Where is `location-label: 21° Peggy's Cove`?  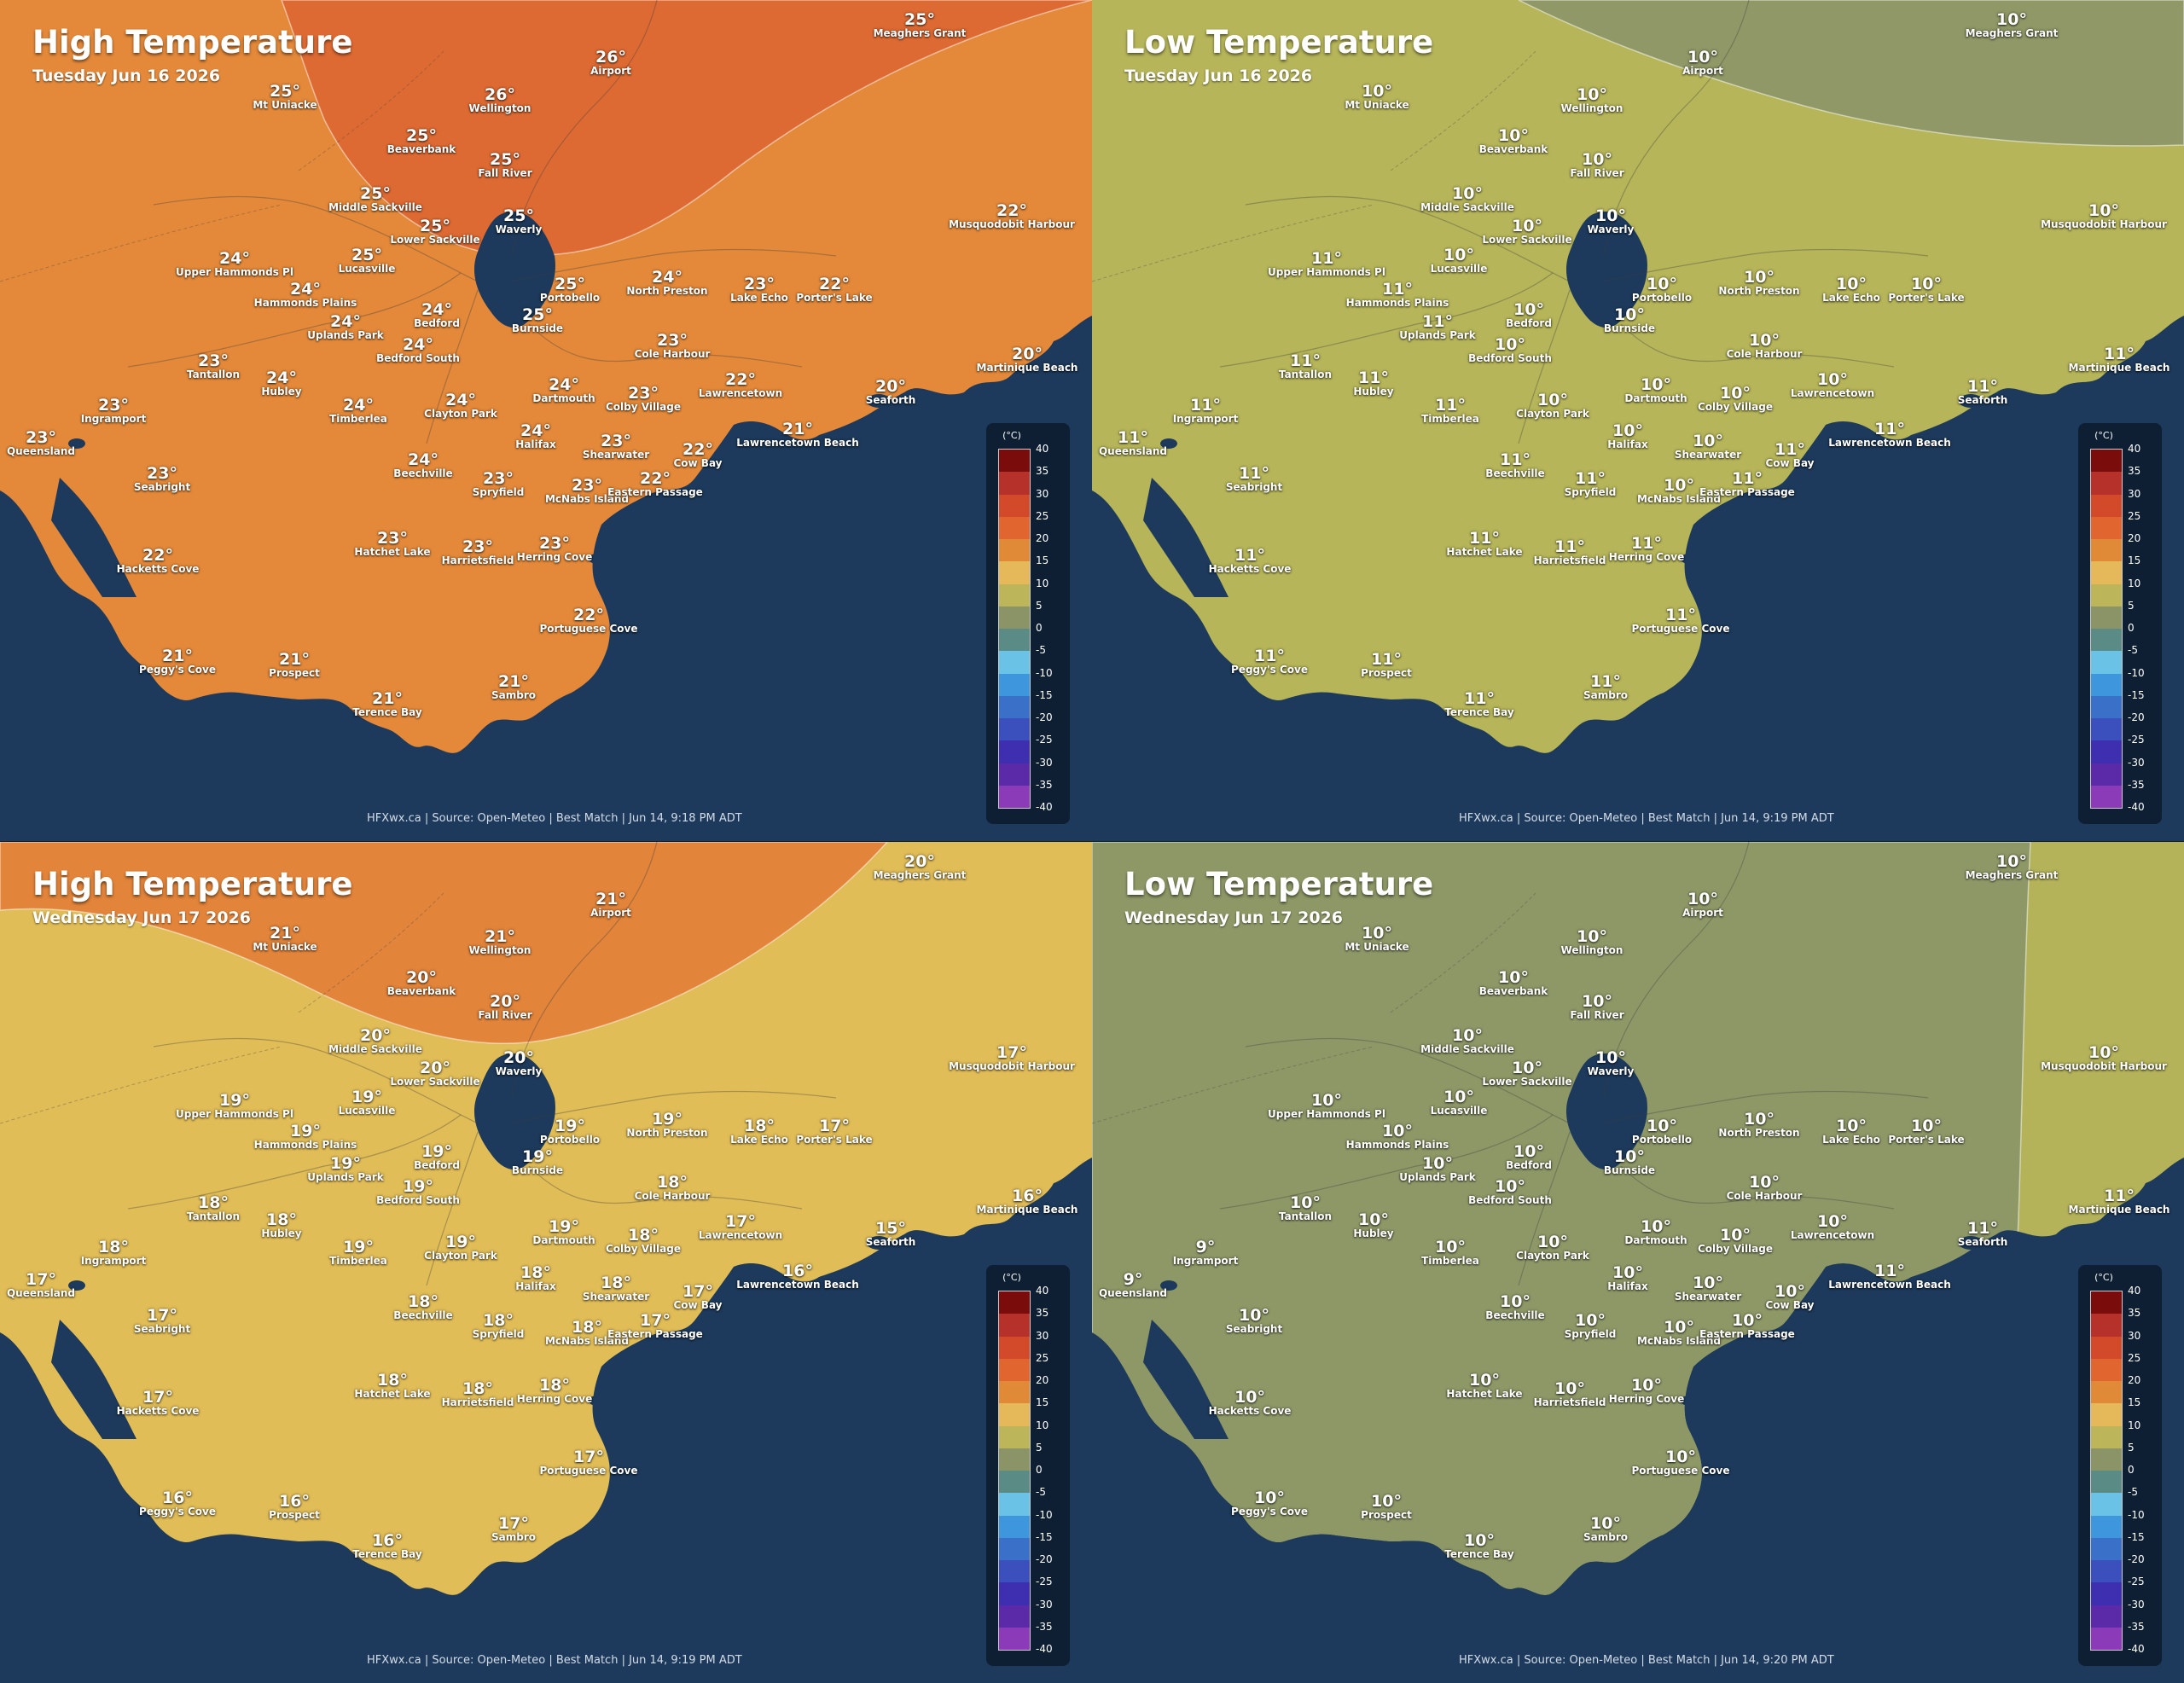
location-label: 21° Peggy's Cove is located at coordinates (177, 662).